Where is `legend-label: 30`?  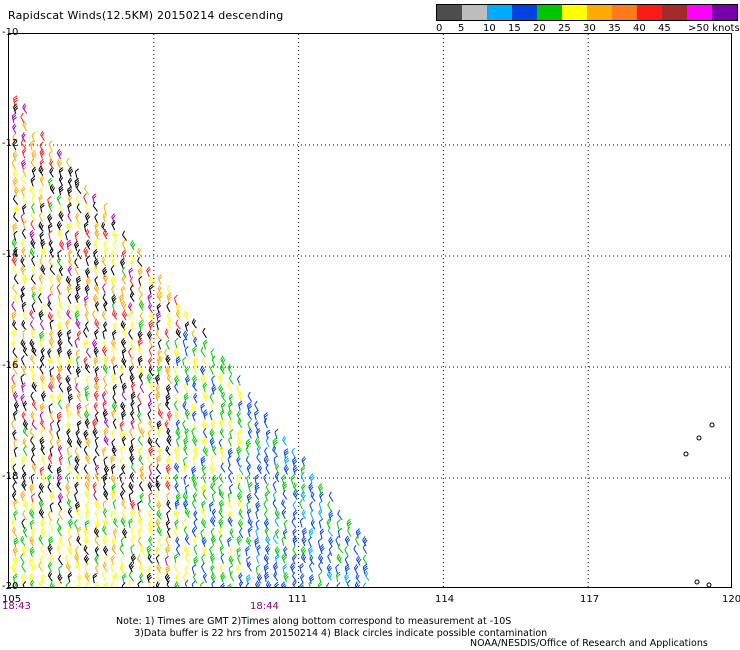 legend-label: 30 is located at coordinates (589, 28).